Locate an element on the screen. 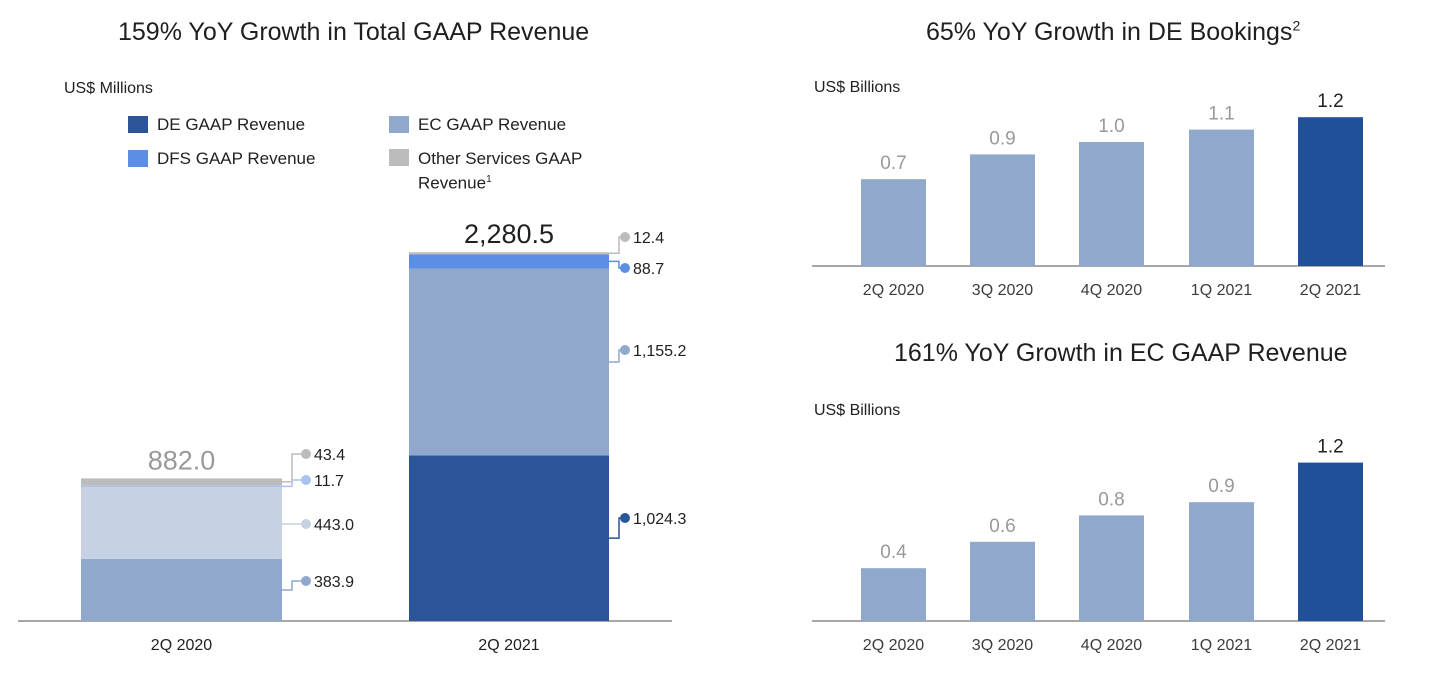  de-bookings-chart-title: 65% YoY Growth in DE Bookings2 is located at coordinates (1113, 32).